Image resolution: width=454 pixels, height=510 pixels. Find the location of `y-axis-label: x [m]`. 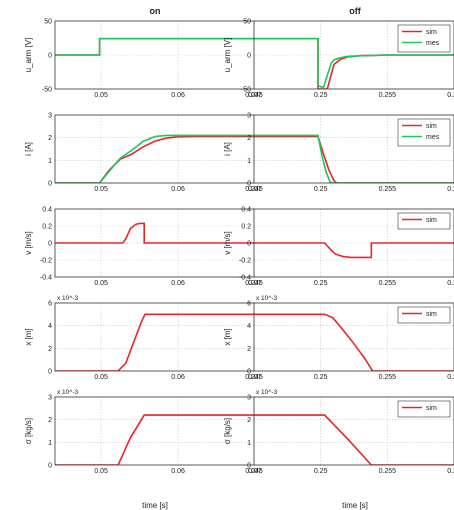

y-axis-label: x [m] is located at coordinates (227, 336).